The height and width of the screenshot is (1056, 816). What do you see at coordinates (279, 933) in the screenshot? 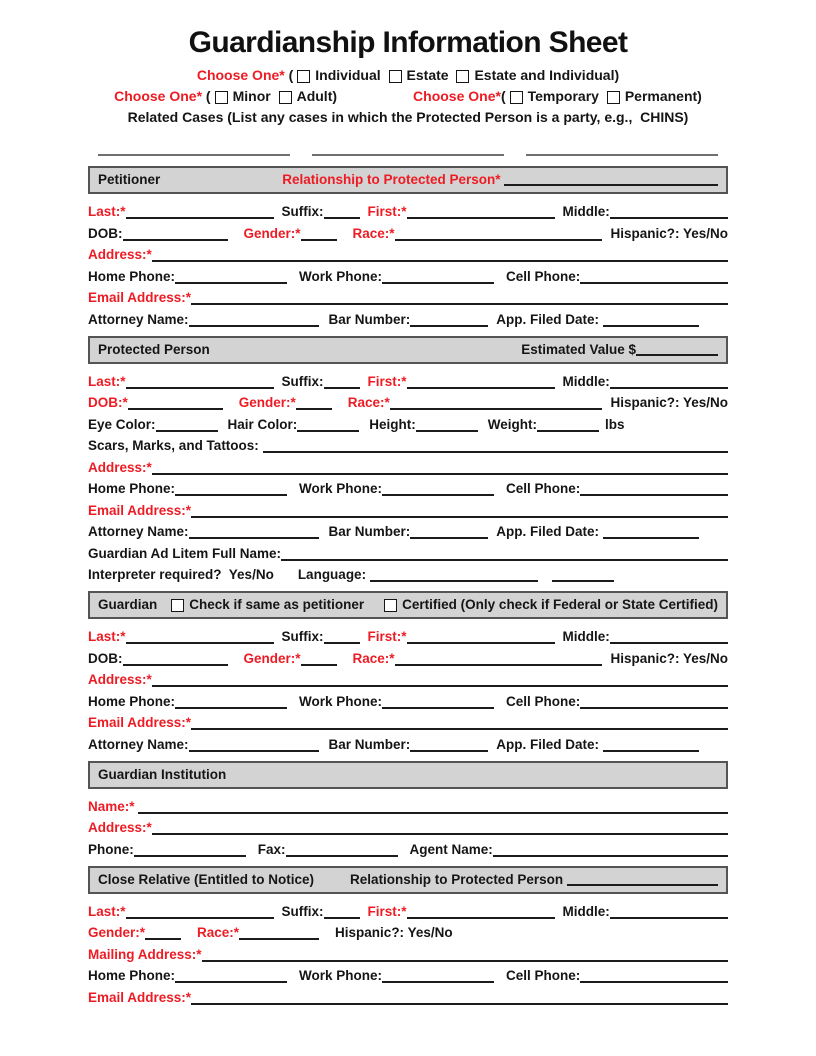
I see `relative-race-line` at bounding box center [279, 933].